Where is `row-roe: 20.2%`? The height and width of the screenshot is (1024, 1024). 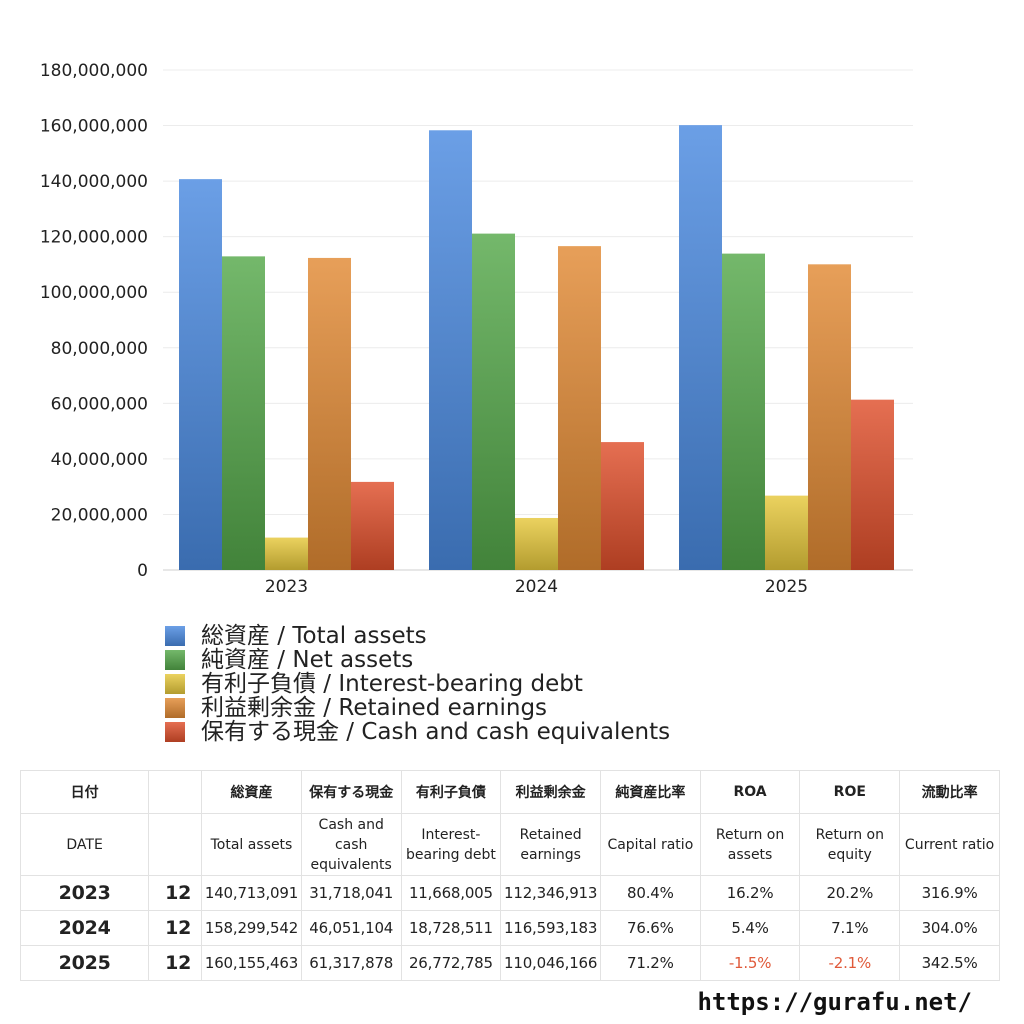
row-roe: 20.2% is located at coordinates (850, 893).